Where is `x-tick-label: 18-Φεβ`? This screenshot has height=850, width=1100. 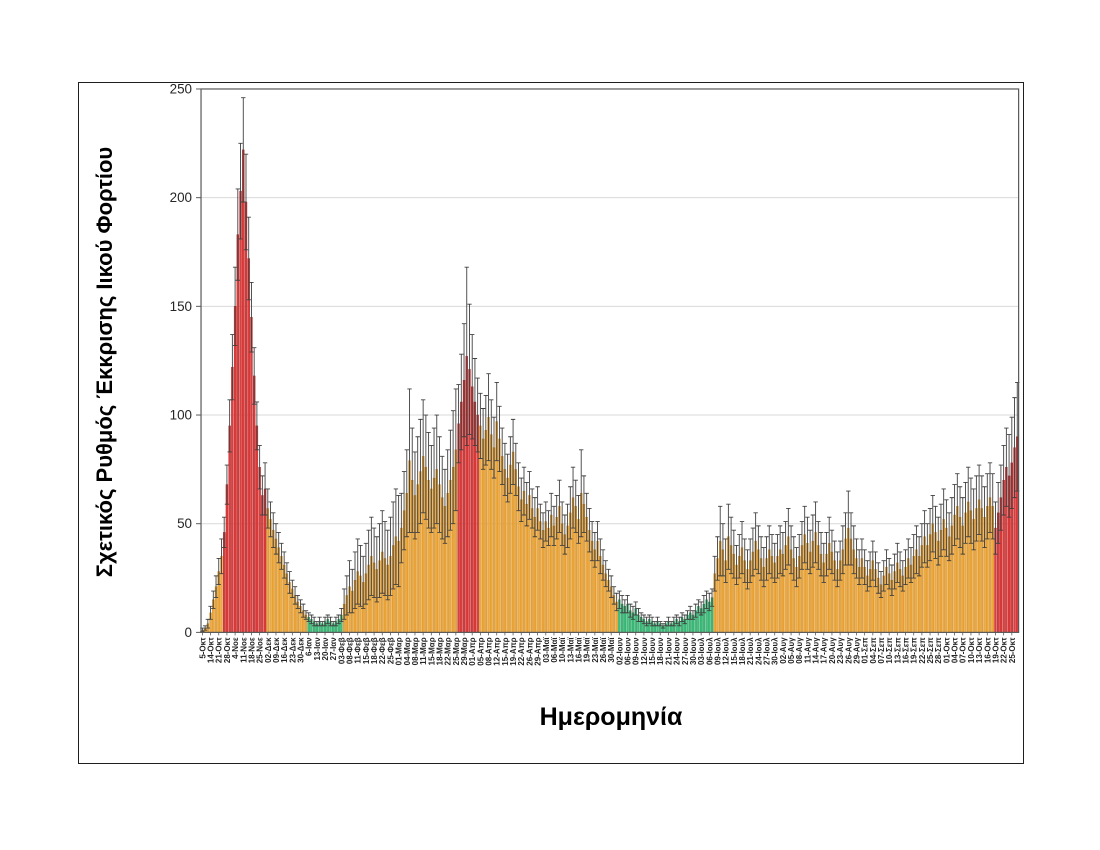
x-tick-label: 18-Φεβ is located at coordinates (374, 650).